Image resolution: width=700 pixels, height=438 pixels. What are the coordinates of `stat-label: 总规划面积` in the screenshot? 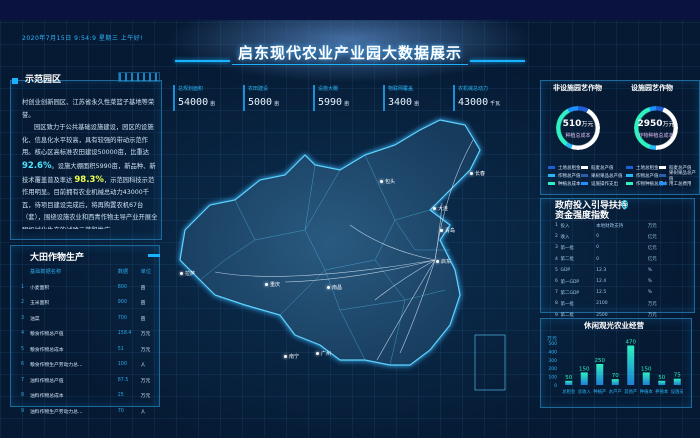 It's located at (191, 89).